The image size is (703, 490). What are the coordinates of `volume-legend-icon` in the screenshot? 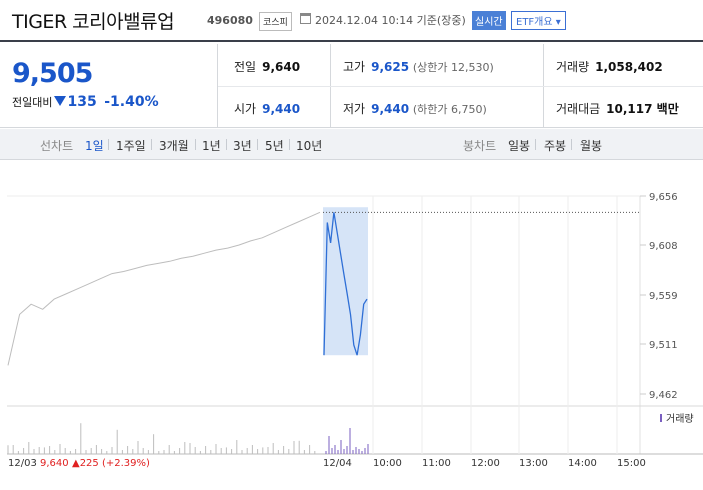 It's located at (661, 418).